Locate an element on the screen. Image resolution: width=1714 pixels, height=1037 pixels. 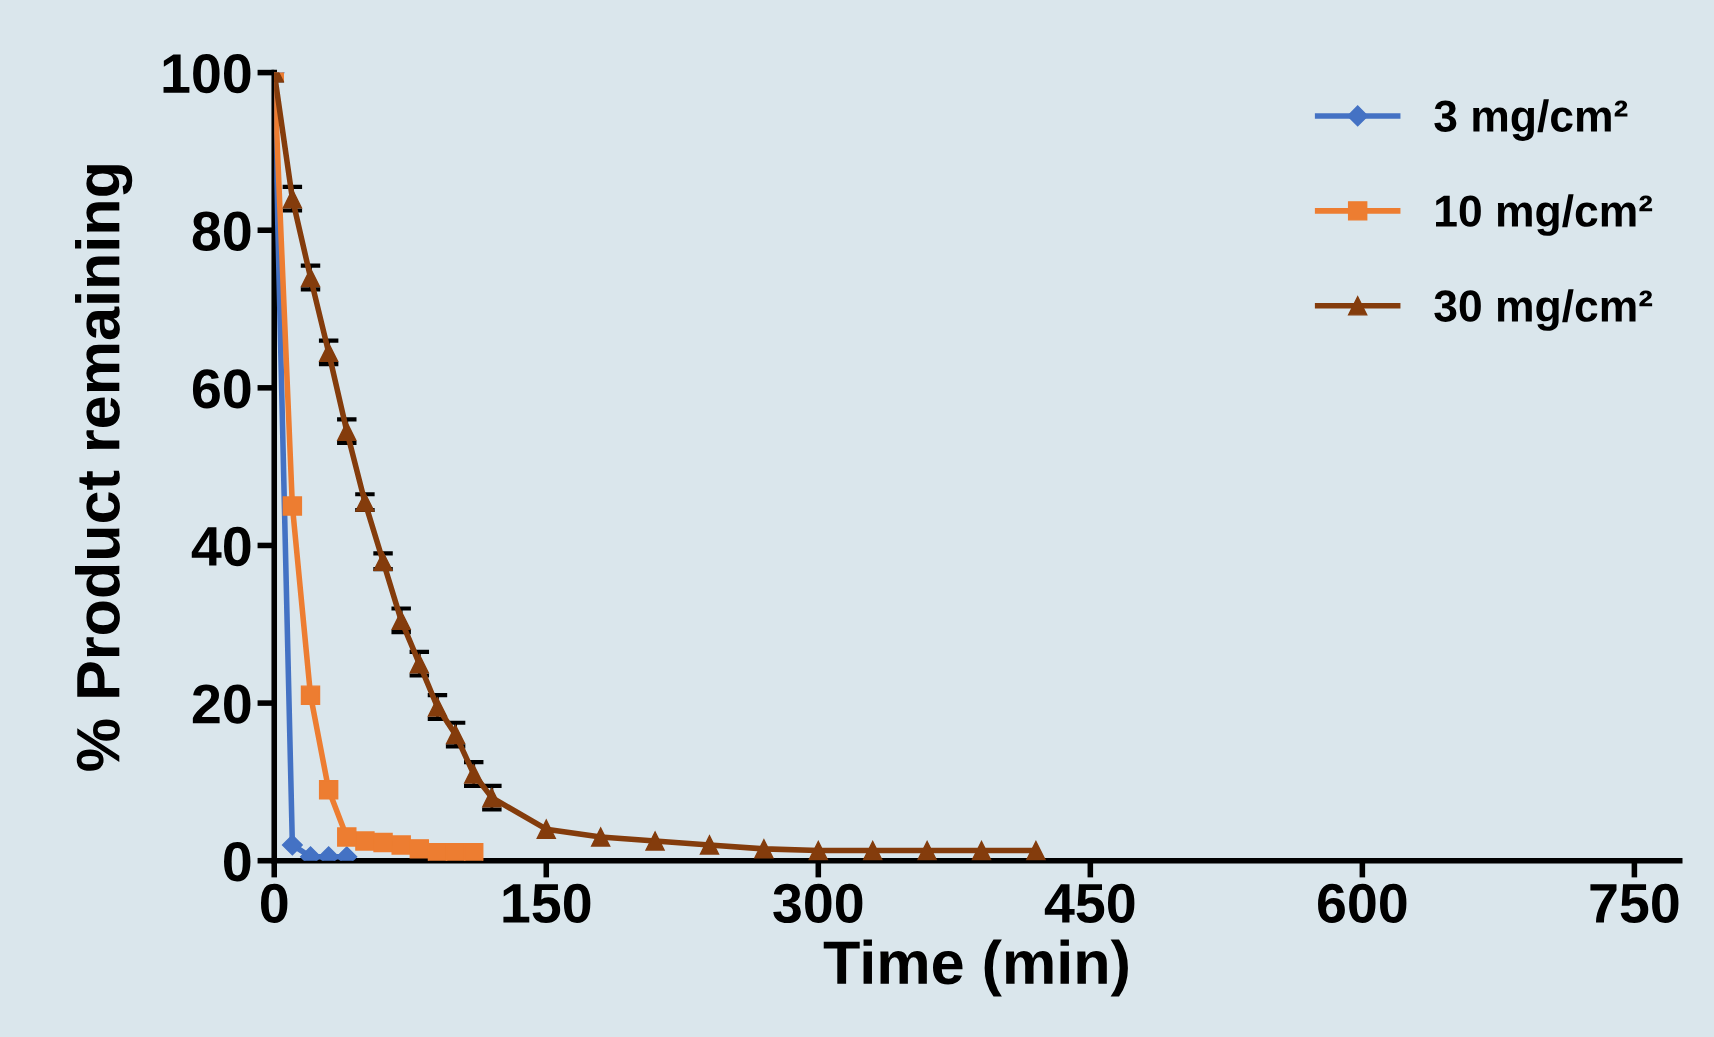
x-tick-label: 0 is located at coordinates (274, 903).